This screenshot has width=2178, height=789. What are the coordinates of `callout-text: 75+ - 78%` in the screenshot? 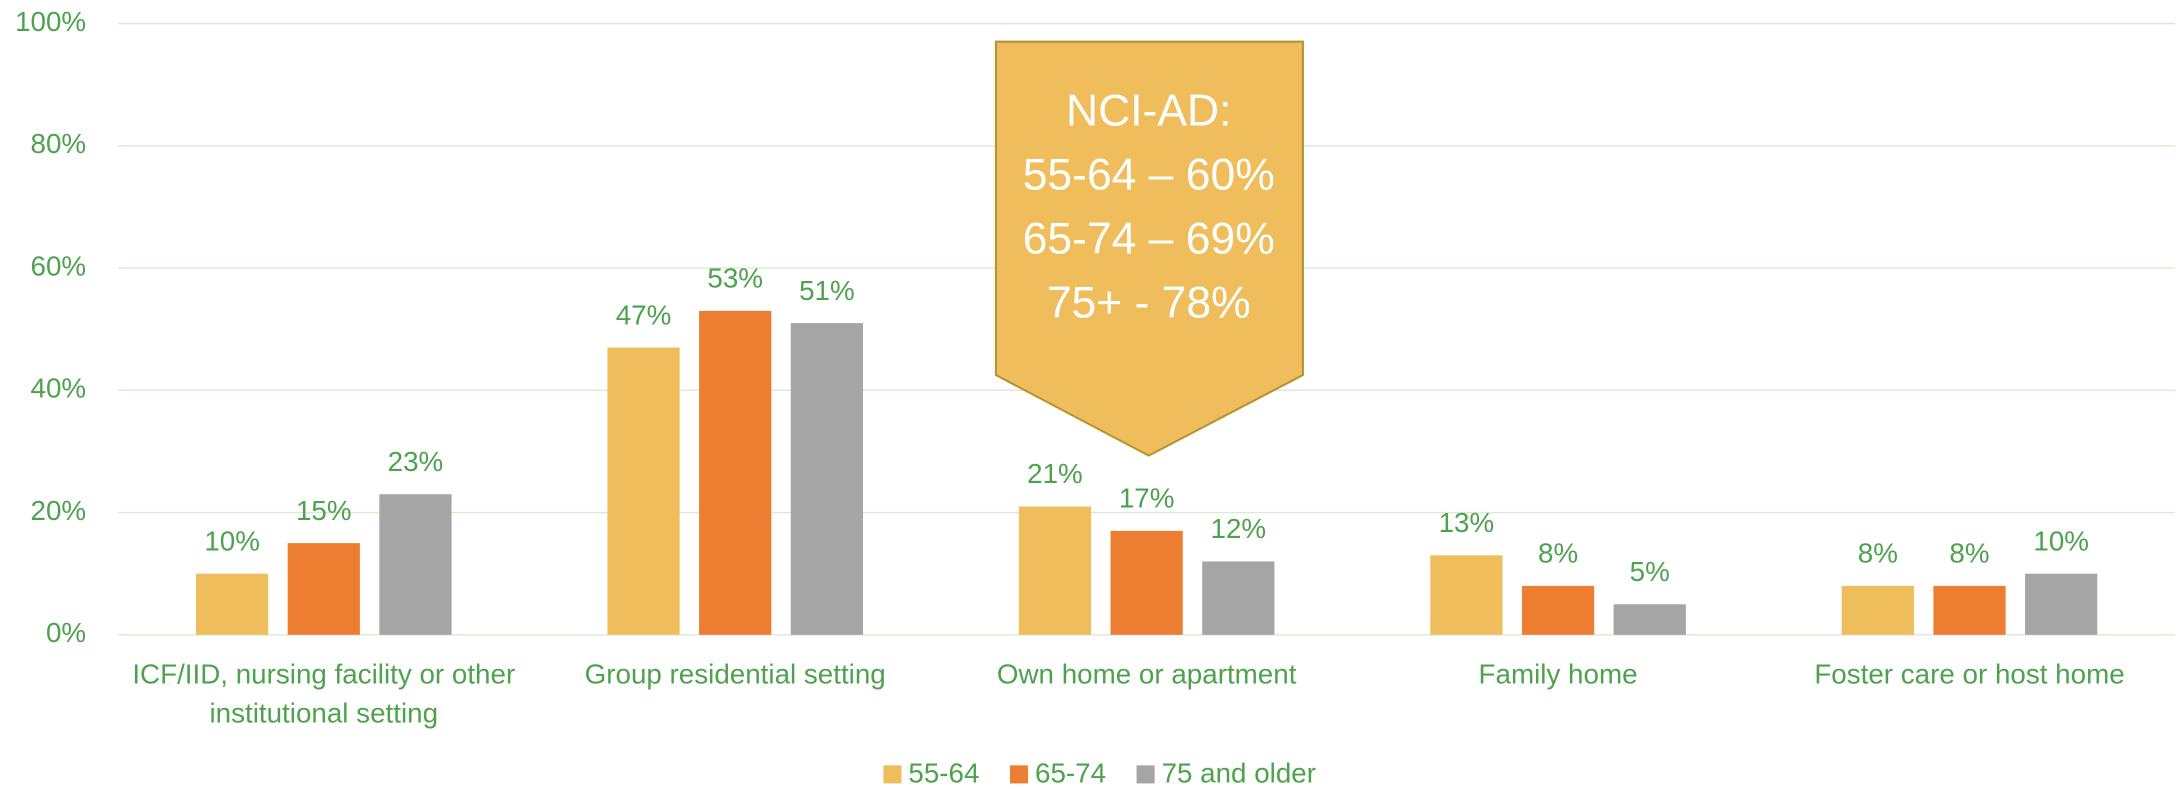 It's located at (1149, 302).